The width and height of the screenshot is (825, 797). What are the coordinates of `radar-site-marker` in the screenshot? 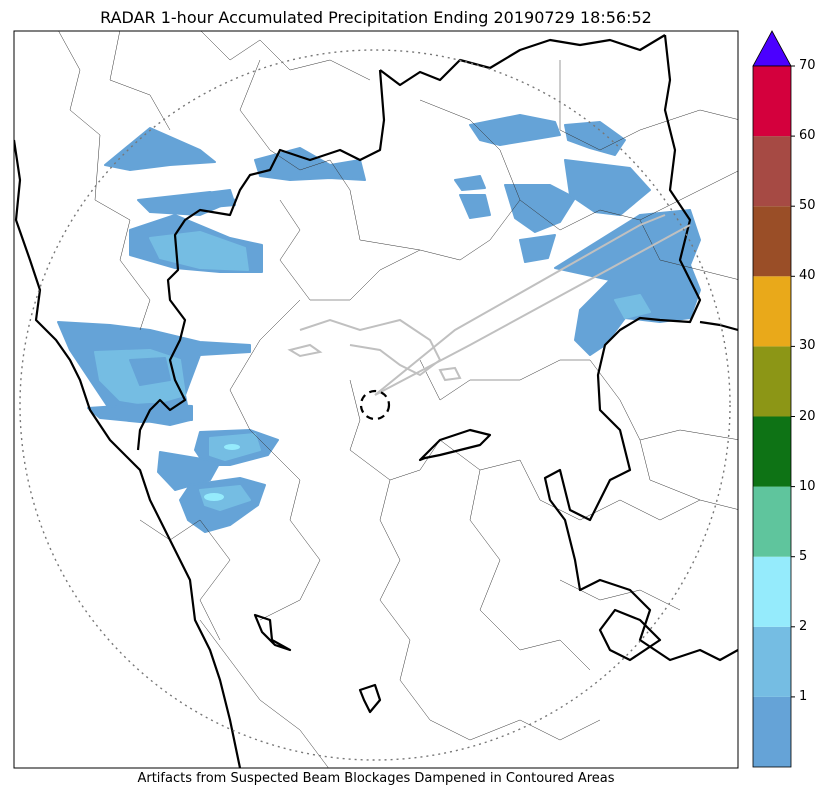 It's located at (375, 405).